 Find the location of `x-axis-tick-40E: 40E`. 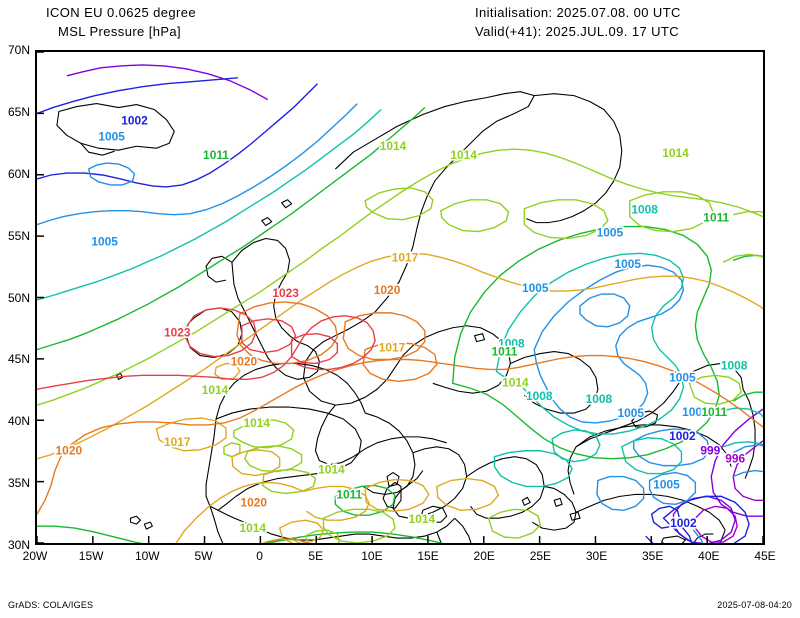

x-axis-tick-40E: 40E is located at coordinates (709, 556).